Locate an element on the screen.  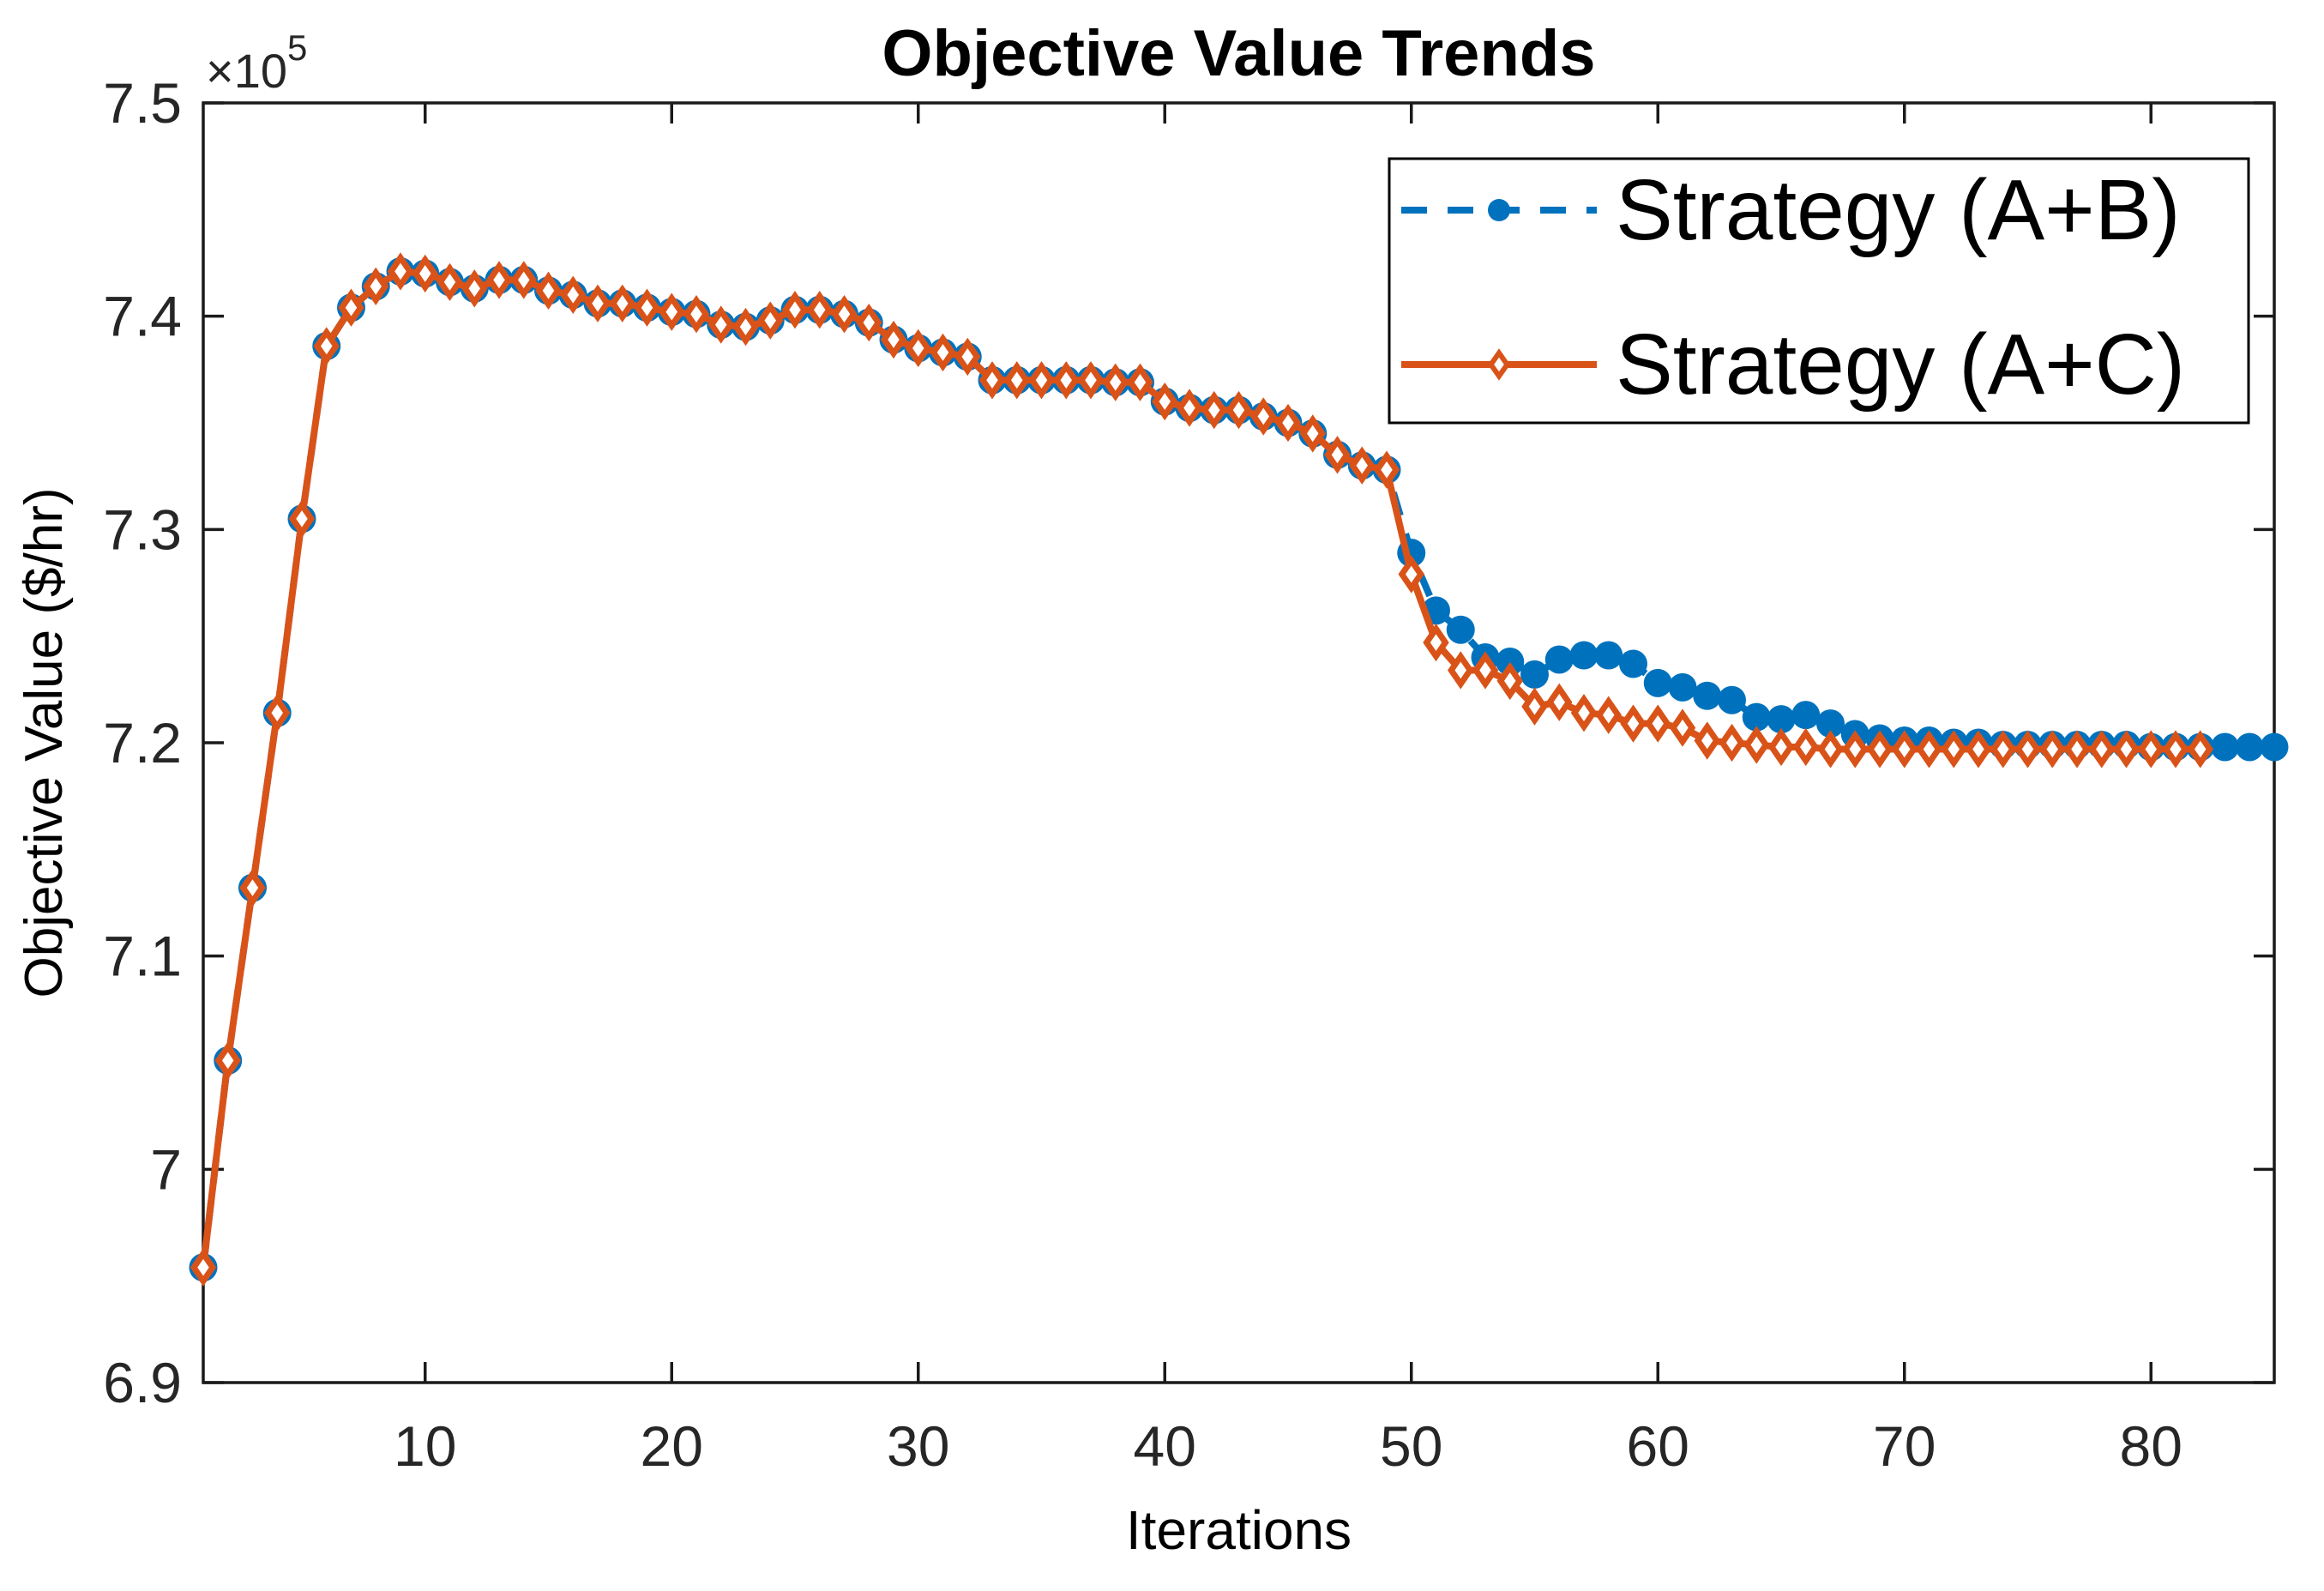
x-tick-label: 10 is located at coordinates (425, 1446).